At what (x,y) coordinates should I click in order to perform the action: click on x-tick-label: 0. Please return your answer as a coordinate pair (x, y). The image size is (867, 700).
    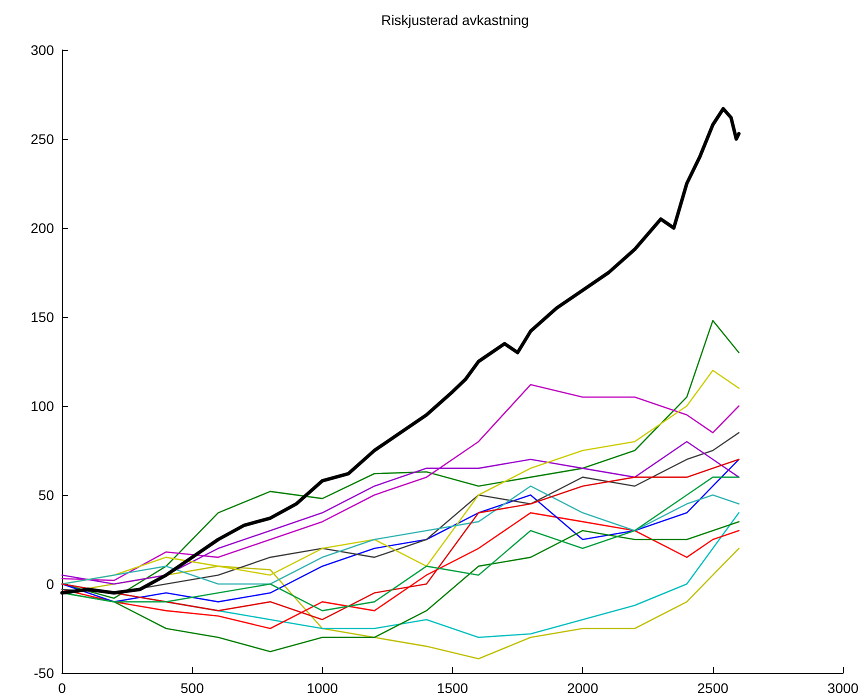
    Looking at the image, I should click on (62, 688).